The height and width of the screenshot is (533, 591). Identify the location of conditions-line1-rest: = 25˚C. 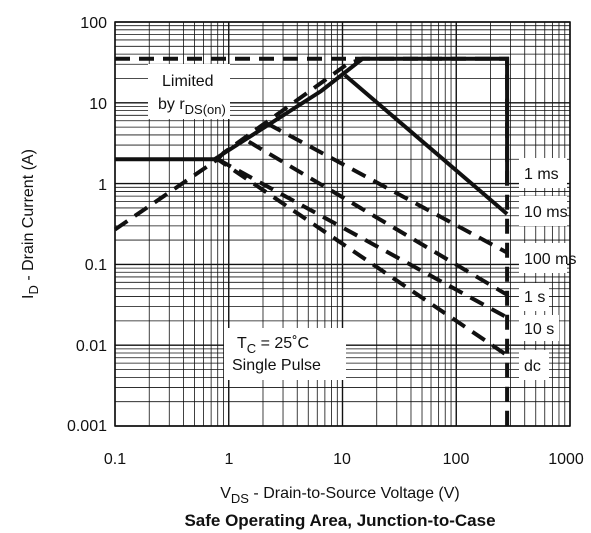
(282, 343).